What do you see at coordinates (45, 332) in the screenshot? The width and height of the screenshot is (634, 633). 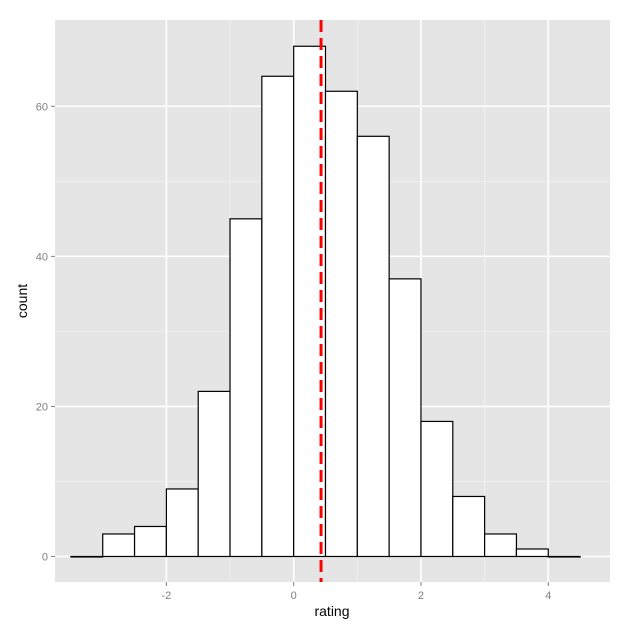 I see `y-axis-ticks: 0 20 40 60` at bounding box center [45, 332].